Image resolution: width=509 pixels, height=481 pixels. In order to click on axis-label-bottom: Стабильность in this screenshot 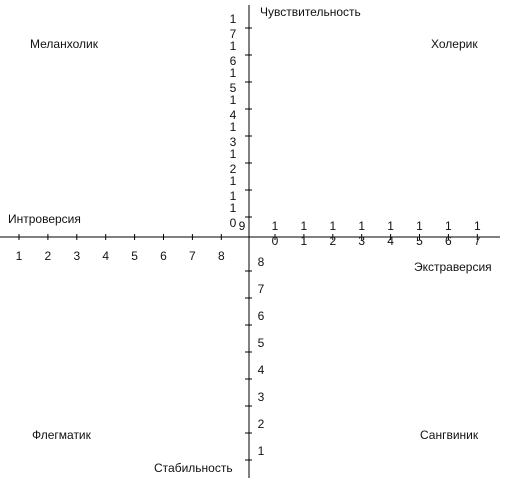, I will do `click(193, 468)`.